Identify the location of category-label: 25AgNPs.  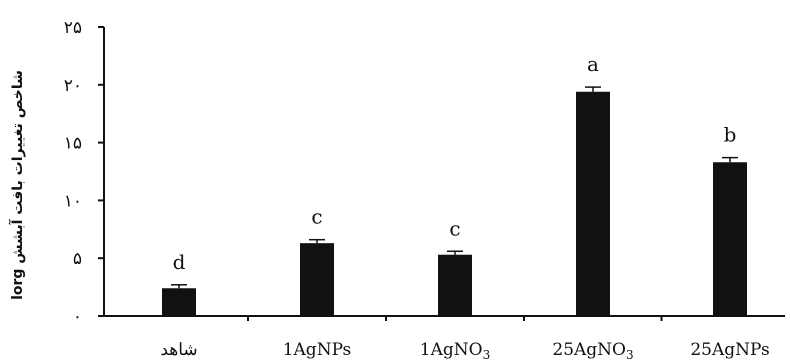
(729, 350).